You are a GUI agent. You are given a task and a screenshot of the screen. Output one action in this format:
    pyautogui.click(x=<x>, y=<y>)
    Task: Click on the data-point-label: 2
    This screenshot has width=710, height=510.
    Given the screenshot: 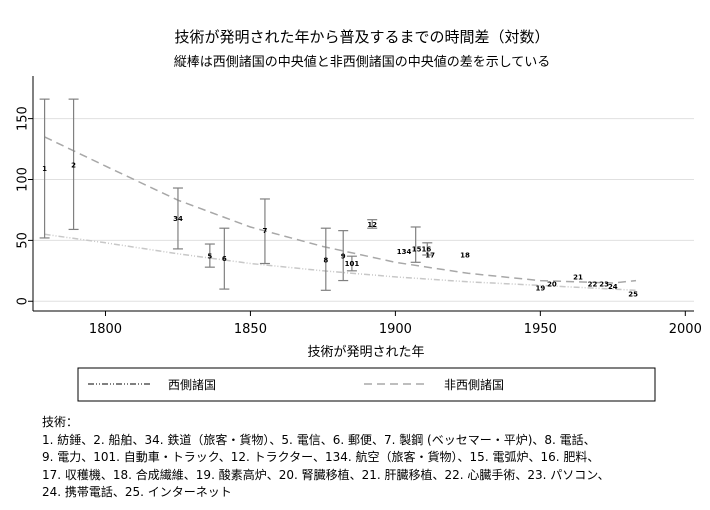 What is the action you would take?
    pyautogui.click(x=73, y=165)
    